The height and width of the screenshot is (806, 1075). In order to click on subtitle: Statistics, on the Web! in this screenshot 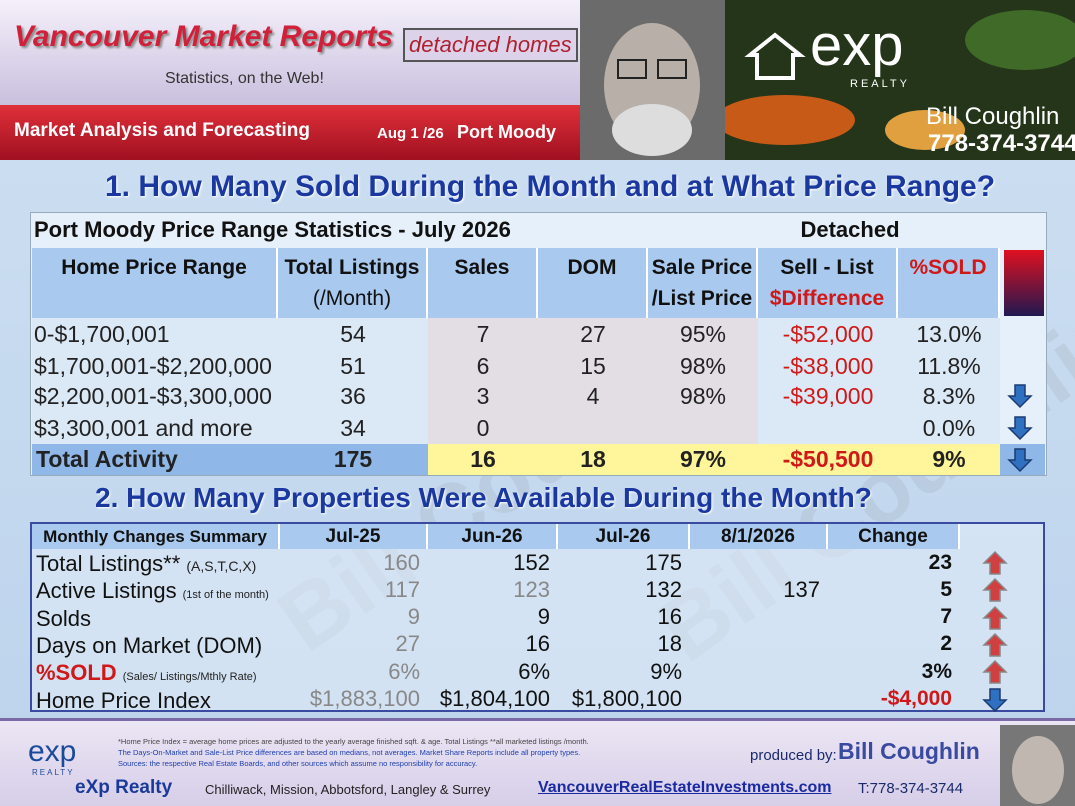, I will do `click(244, 78)`.